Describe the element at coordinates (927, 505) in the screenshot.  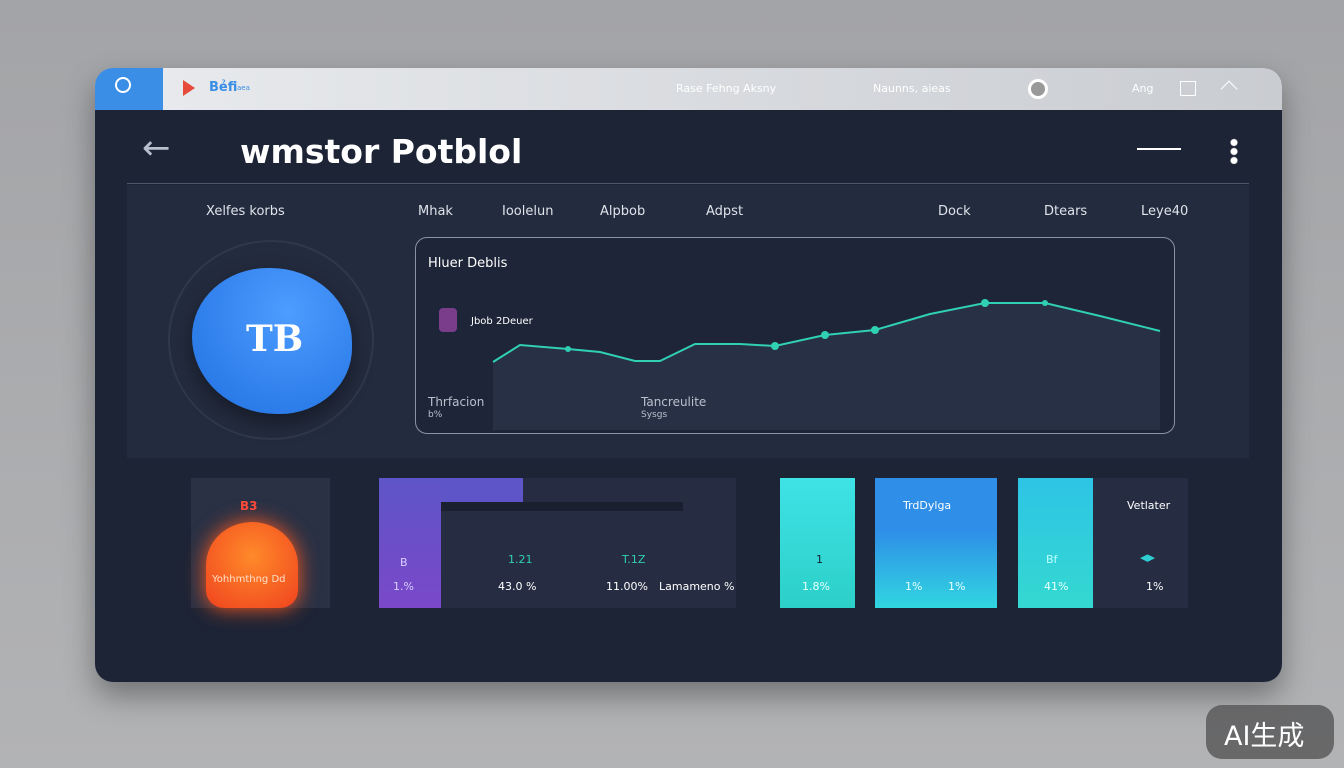
I see `card-title: TrdDylga` at that location.